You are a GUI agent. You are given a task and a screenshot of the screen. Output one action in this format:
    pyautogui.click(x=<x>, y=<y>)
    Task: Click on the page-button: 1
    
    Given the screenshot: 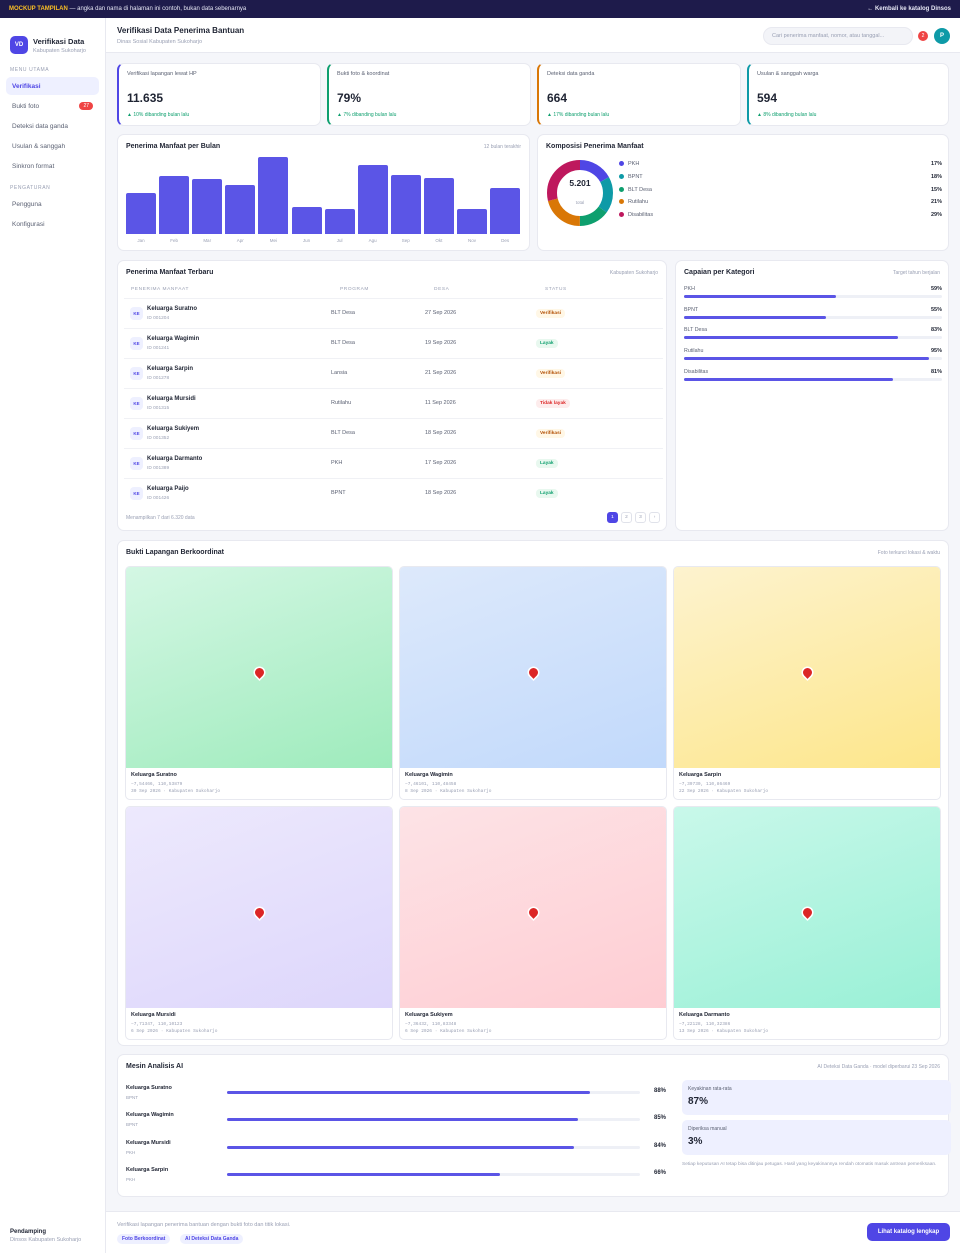 What is the action you would take?
    pyautogui.click(x=612, y=517)
    